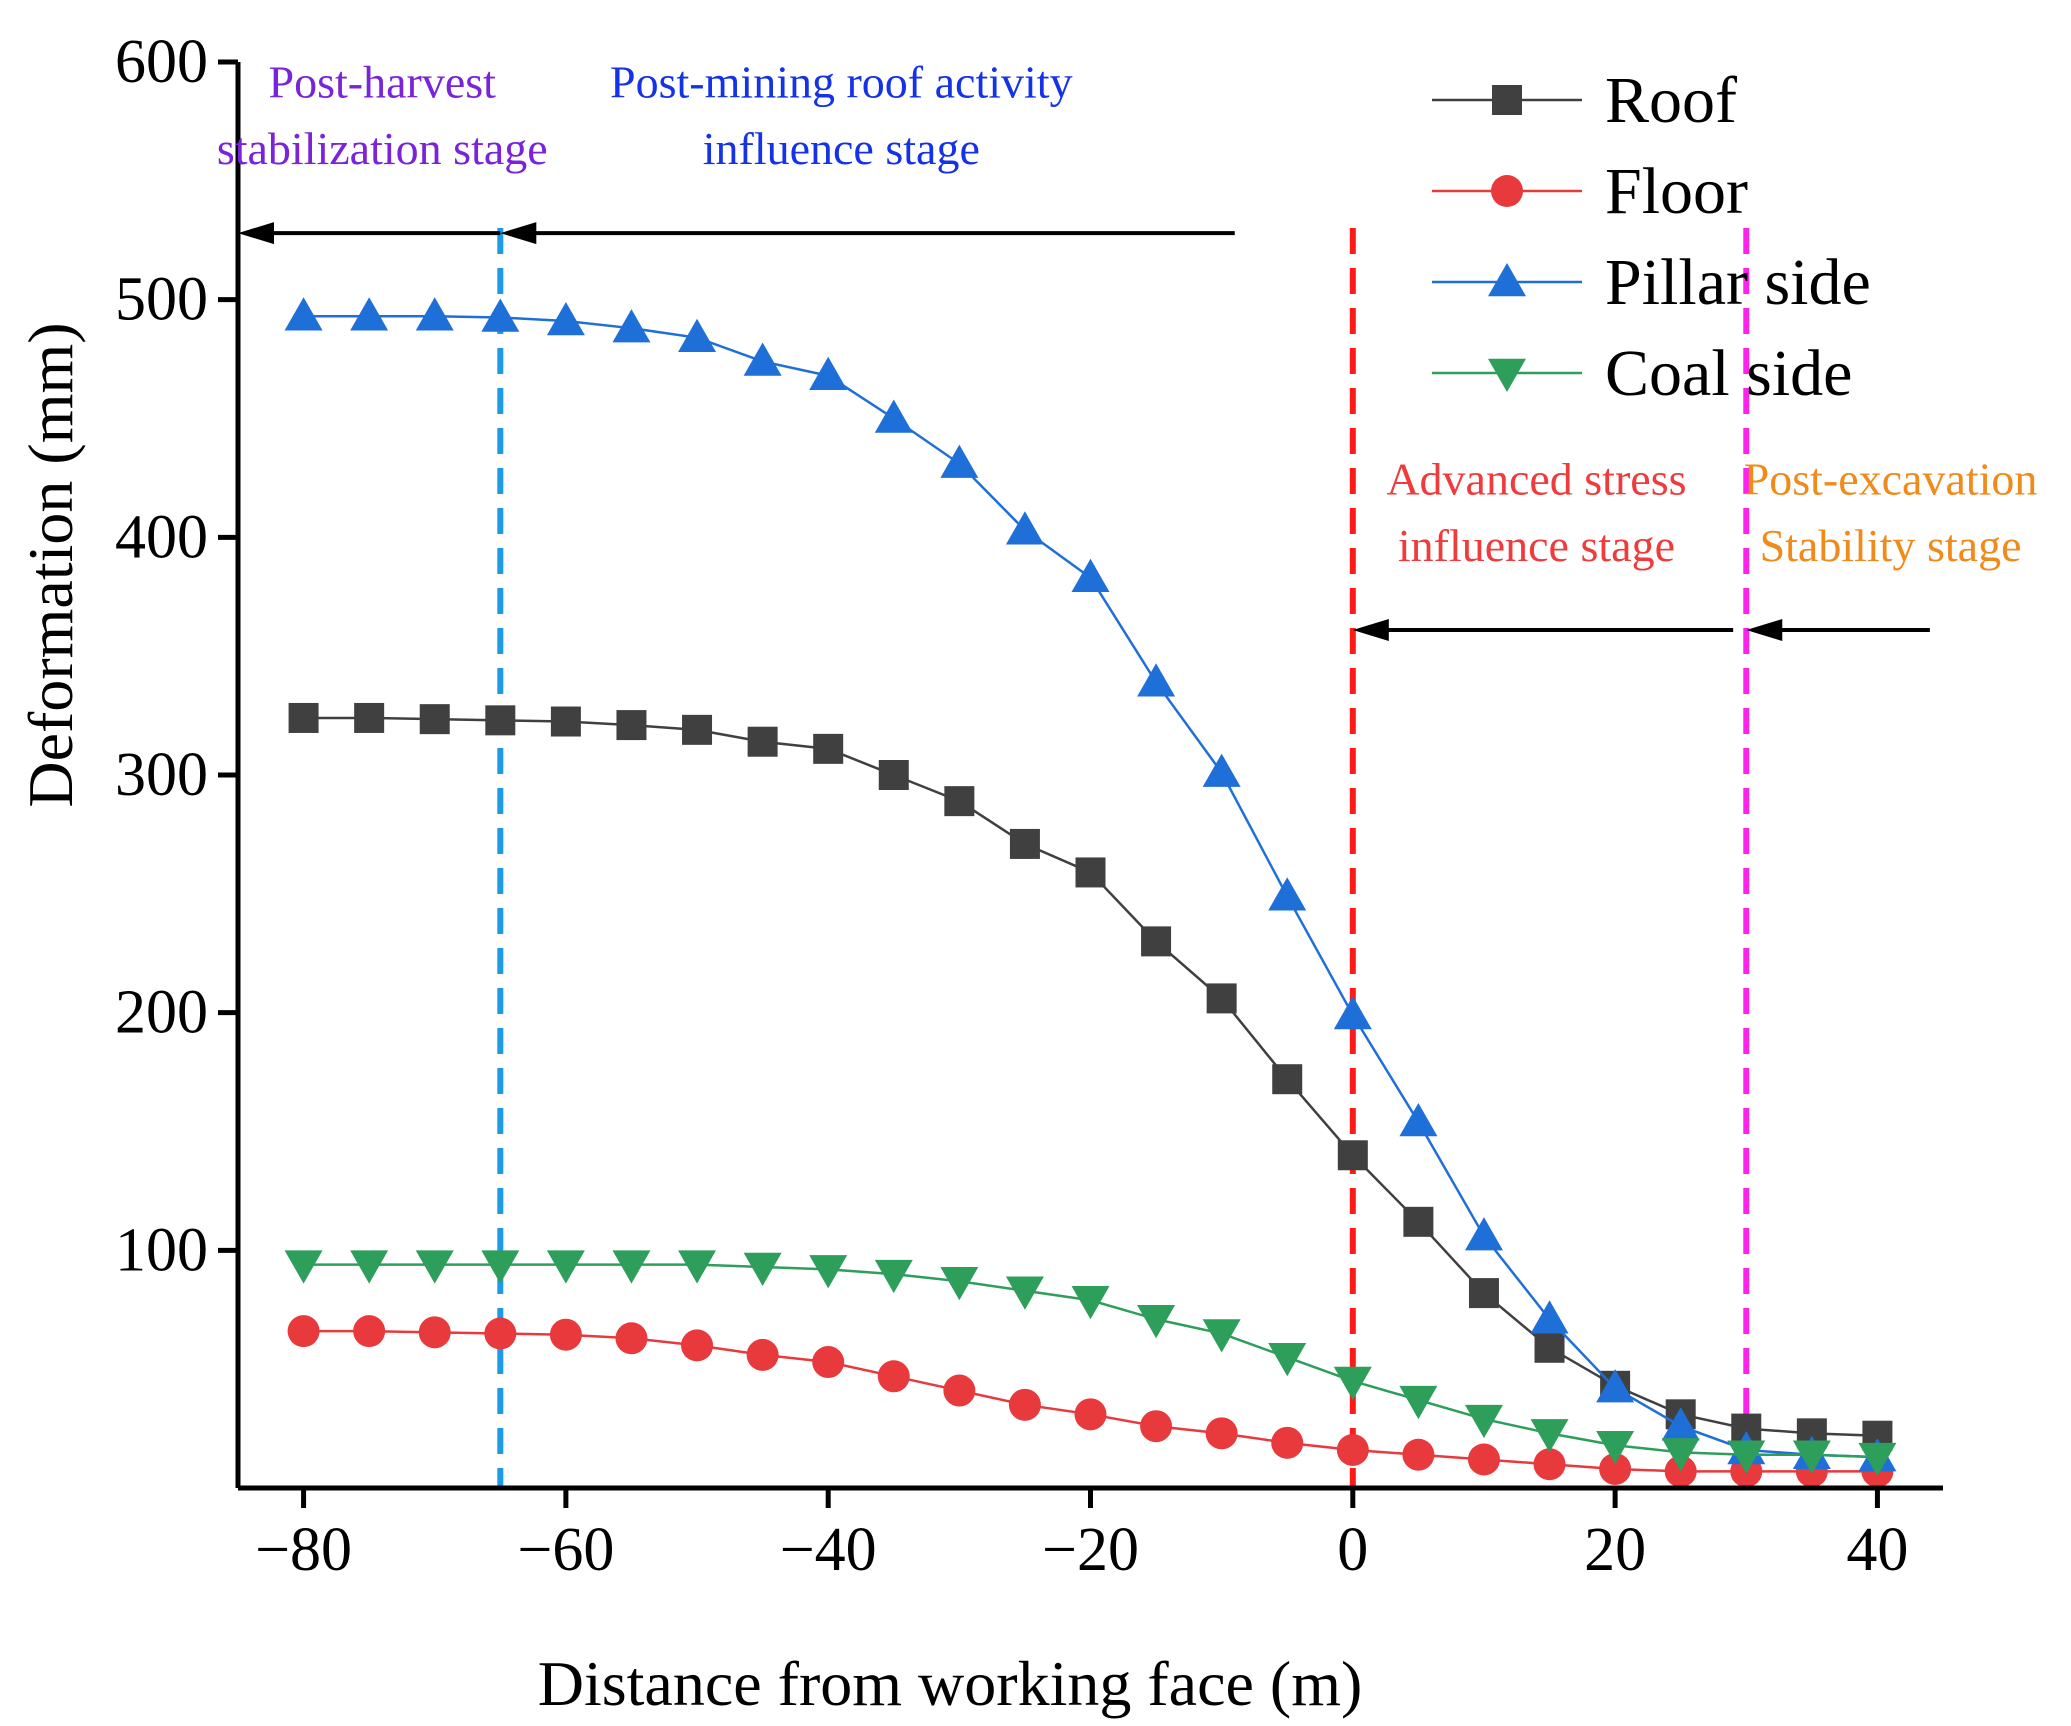  I want to click on x-axis-label: Distance from working face (m), so click(950, 1683).